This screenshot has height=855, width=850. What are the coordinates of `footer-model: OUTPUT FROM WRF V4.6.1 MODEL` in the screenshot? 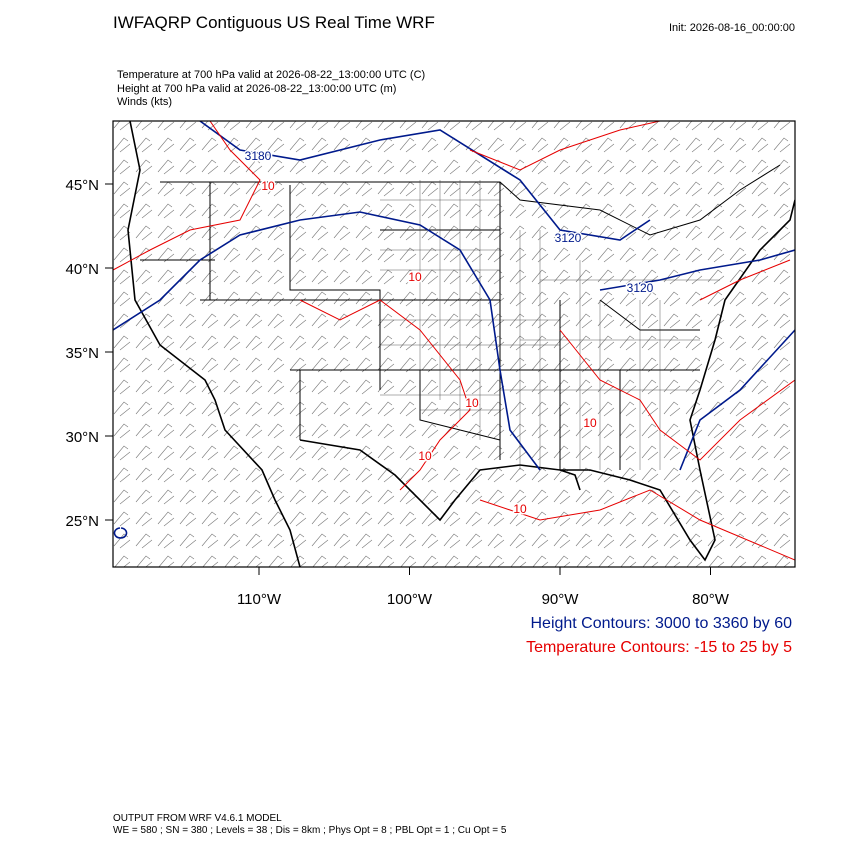 It's located at (197, 818).